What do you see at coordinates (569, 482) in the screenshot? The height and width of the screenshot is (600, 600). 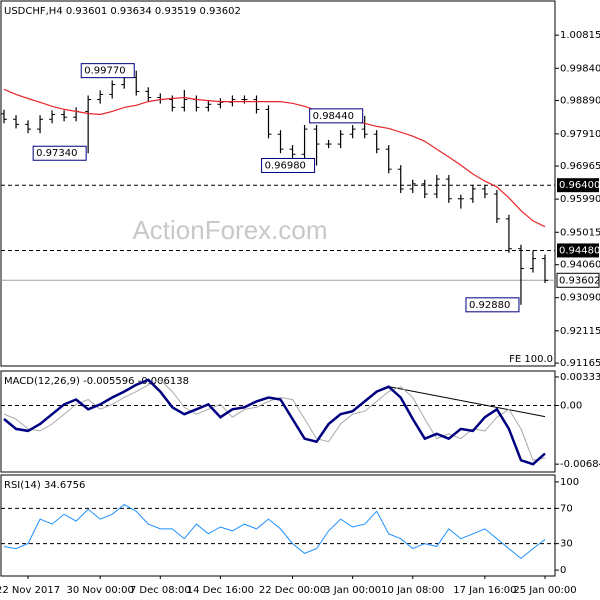 I see `y-tick-label: 100` at bounding box center [569, 482].